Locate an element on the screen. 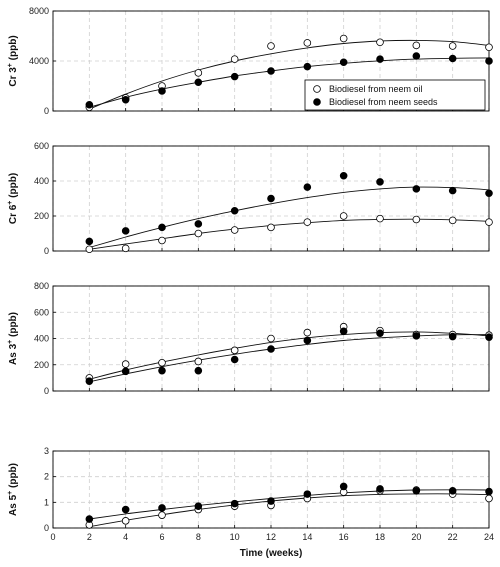  y-axis-label-main: Cr 6 is located at coordinates (13, 214).